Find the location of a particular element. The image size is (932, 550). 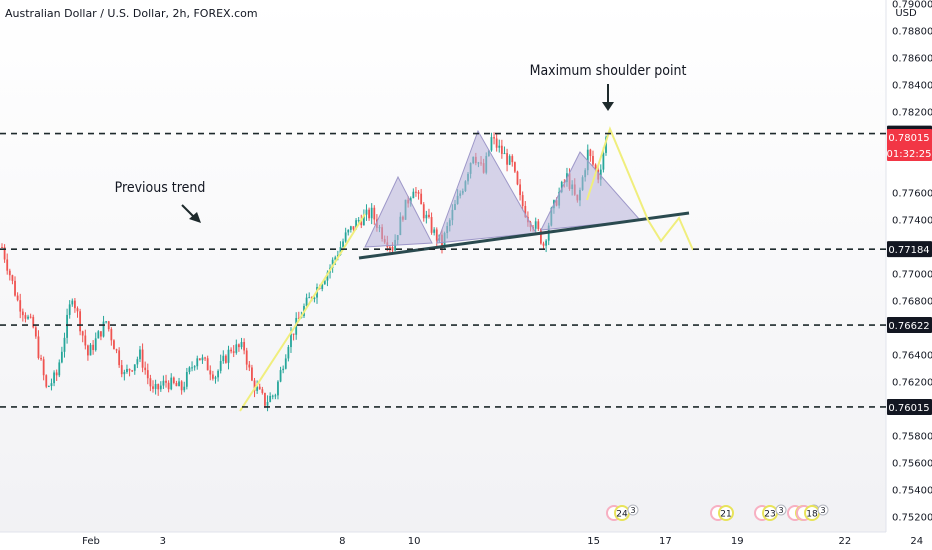

event-count-badge is located at coordinates (633, 510).